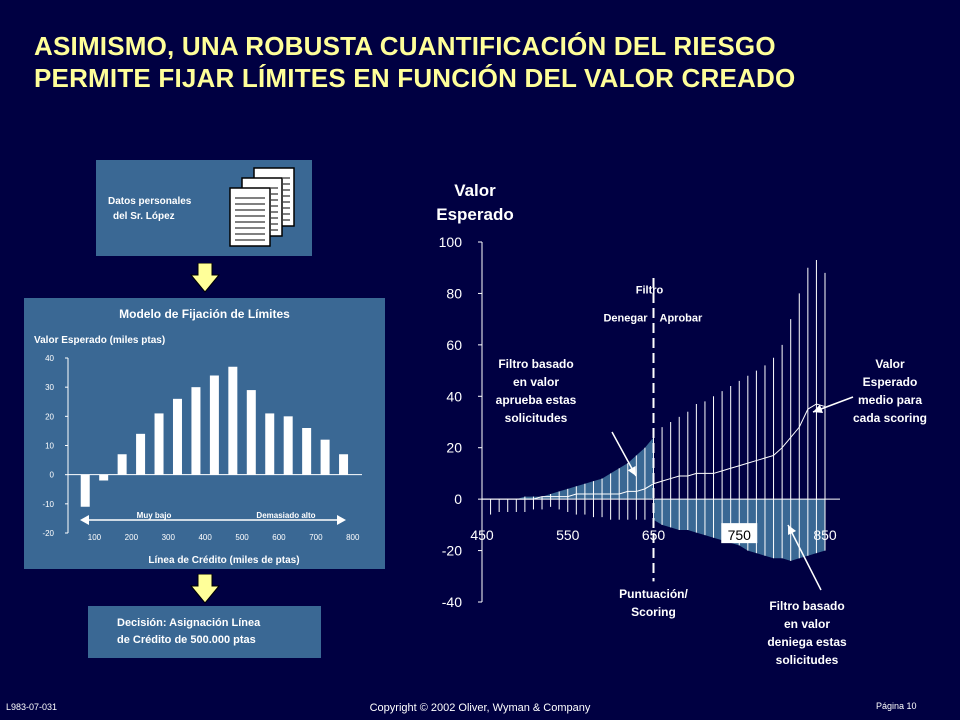 Image resolution: width=960 pixels, height=720 pixels. I want to click on main-x-tick-label: 850, so click(825, 535).